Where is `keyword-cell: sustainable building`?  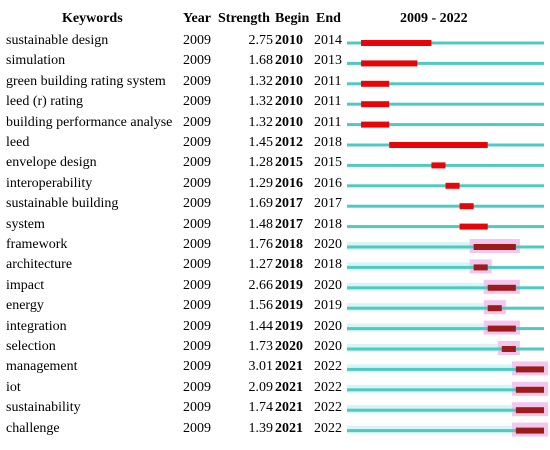
keyword-cell: sustainable building is located at coordinates (62, 204).